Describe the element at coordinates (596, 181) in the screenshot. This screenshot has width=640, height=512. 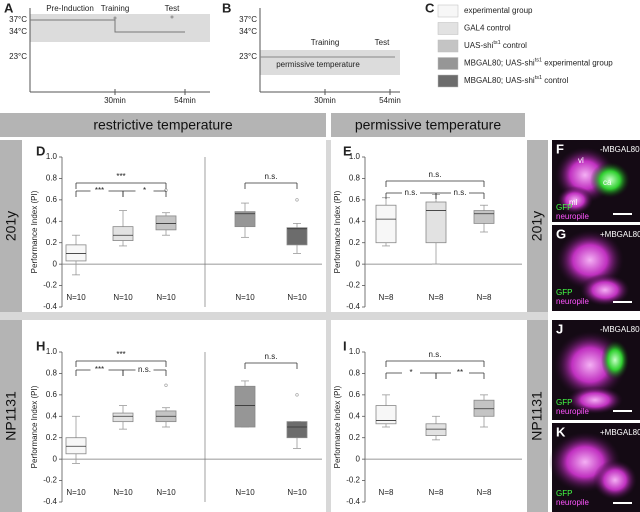
I see `image-f: F -MBGAL80 vl ca ml GFP neuropile` at that location.